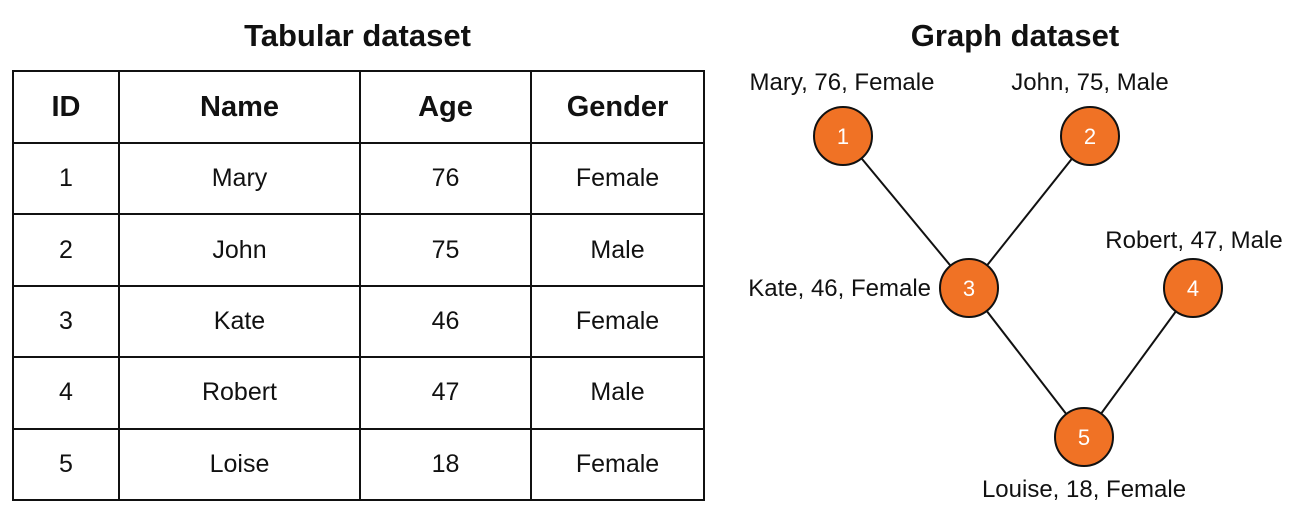 The image size is (1299, 522). I want to click on graph-node-3-number: 3, so click(969, 288).